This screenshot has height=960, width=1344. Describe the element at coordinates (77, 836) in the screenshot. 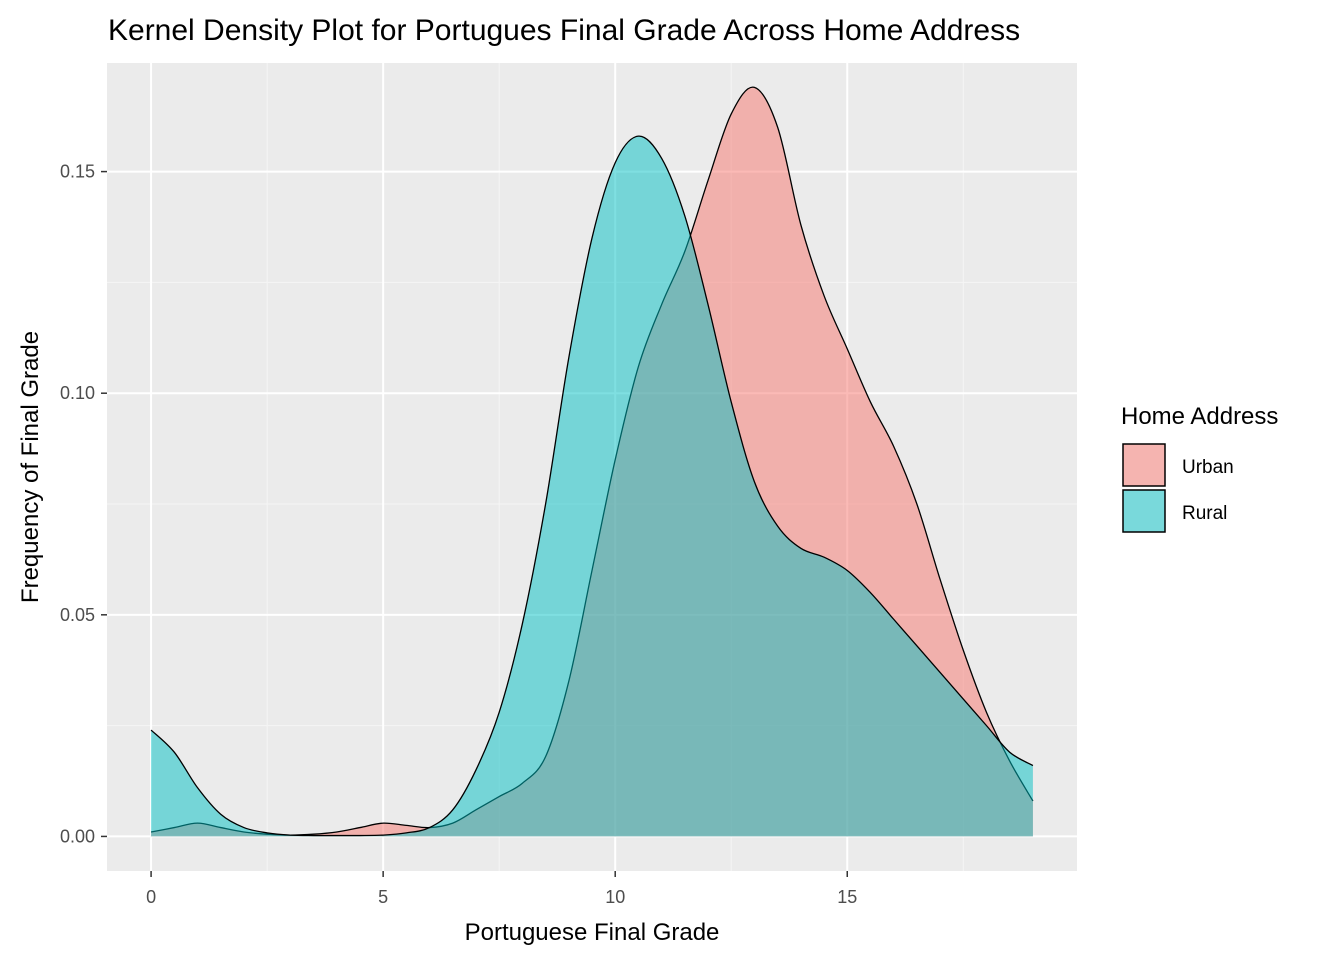

I see `y-tick-label: 0.00` at that location.